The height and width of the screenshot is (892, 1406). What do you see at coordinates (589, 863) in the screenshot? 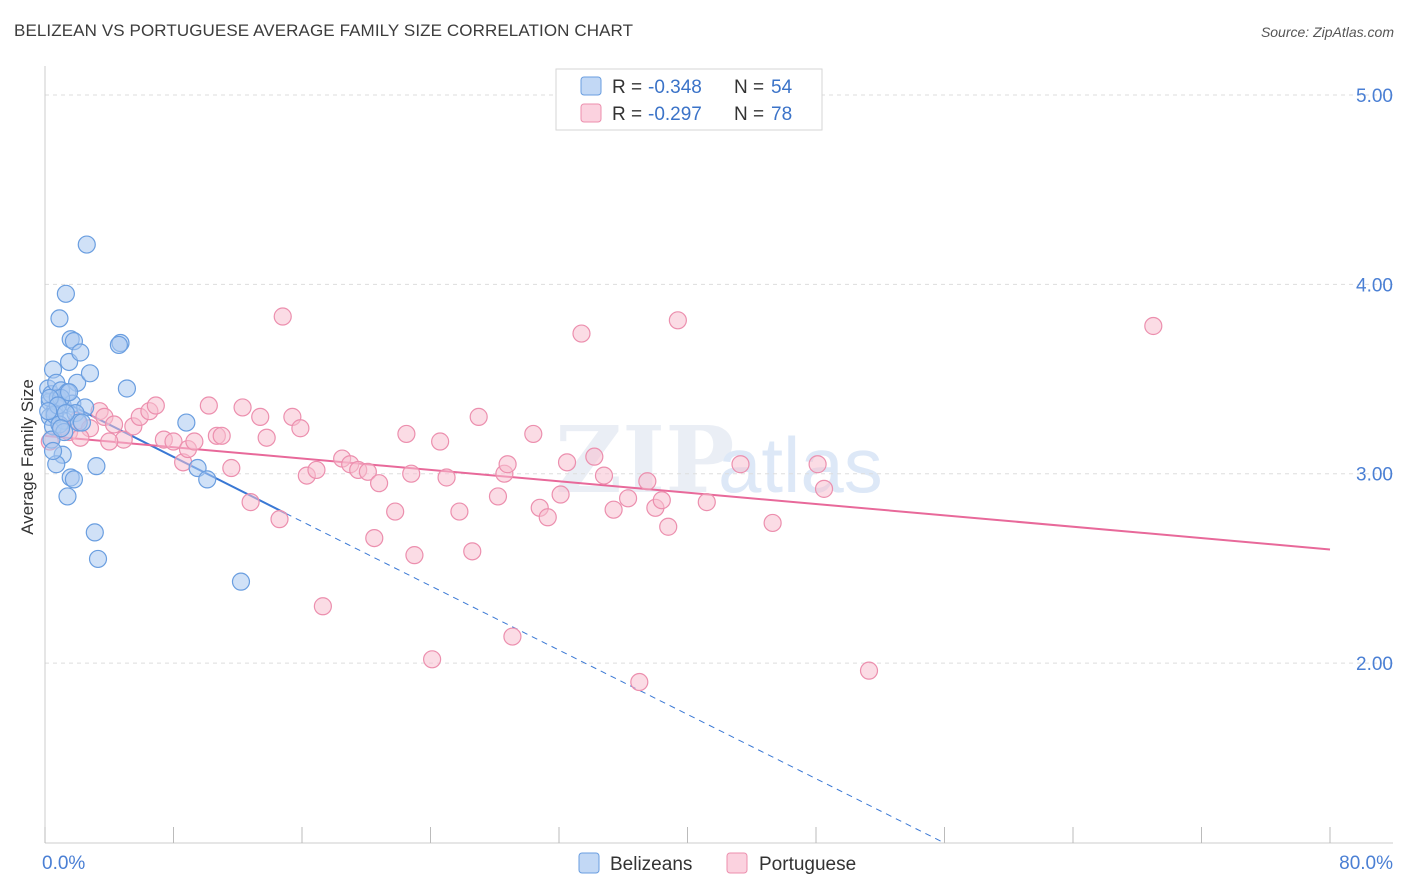
I see `legend-swatch-belizeans` at bounding box center [589, 863].